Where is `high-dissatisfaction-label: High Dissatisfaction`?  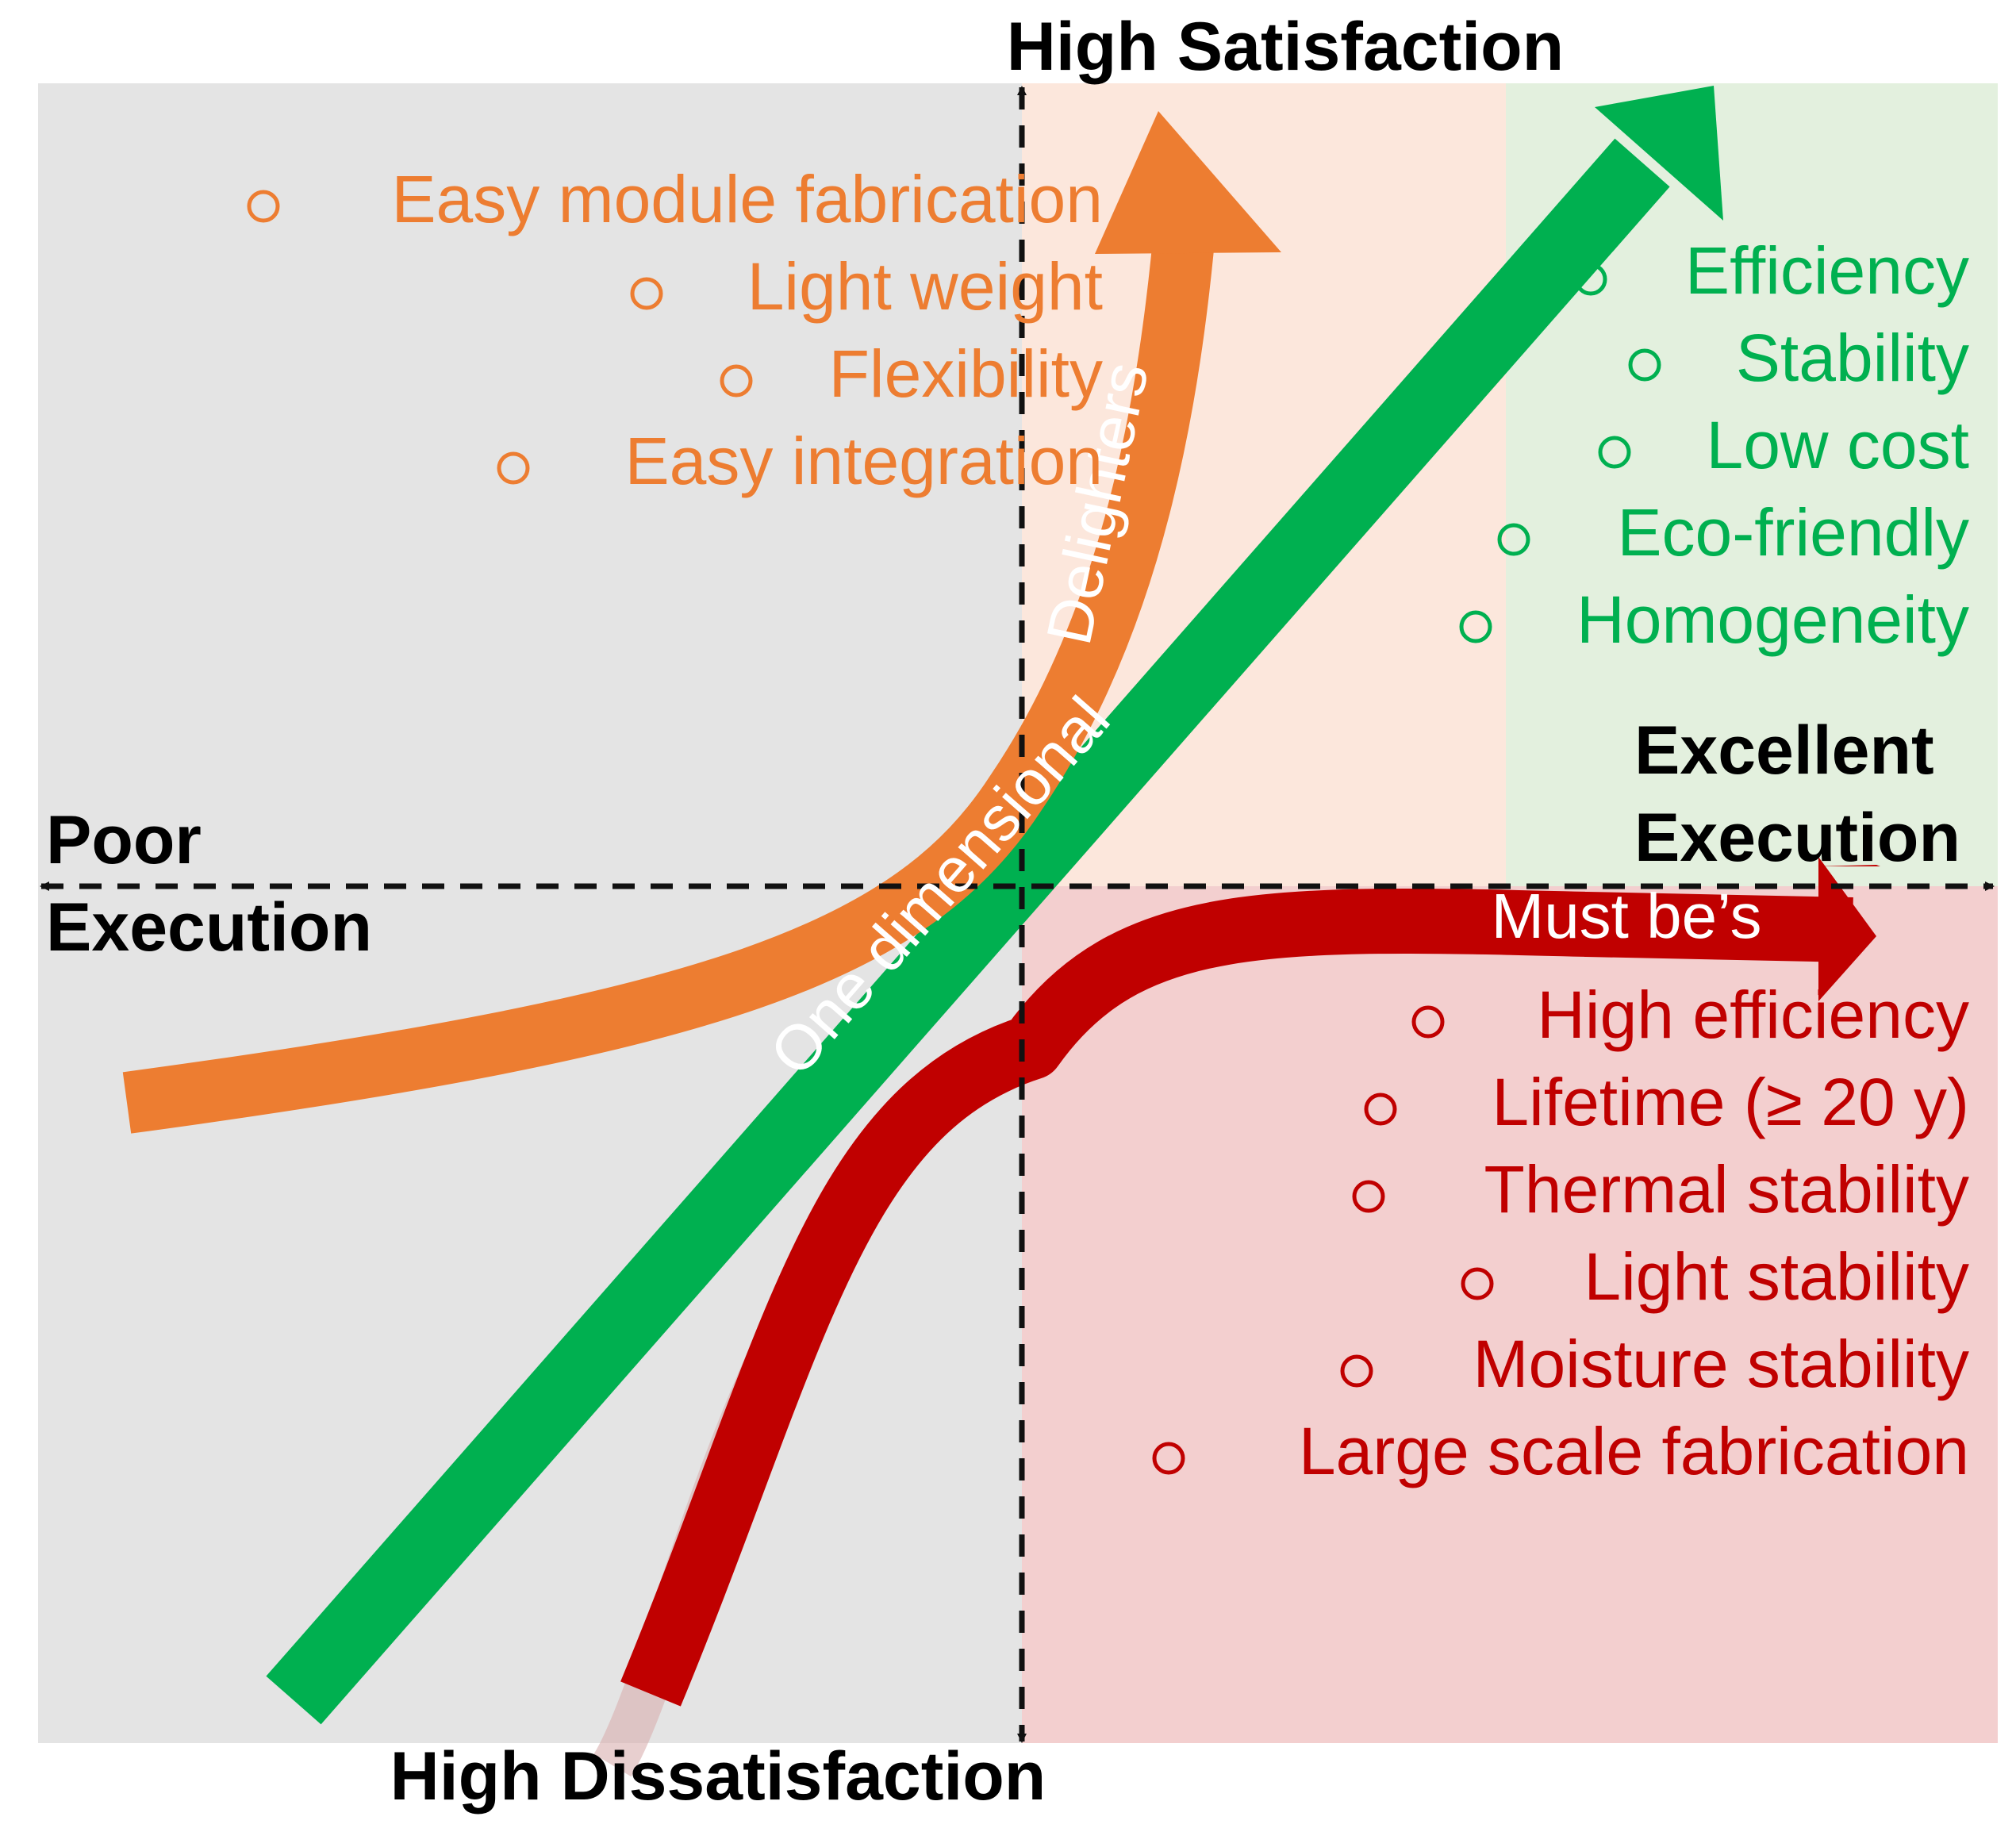
high-dissatisfaction-label: High Dissatisfaction is located at coordinates (718, 1777).